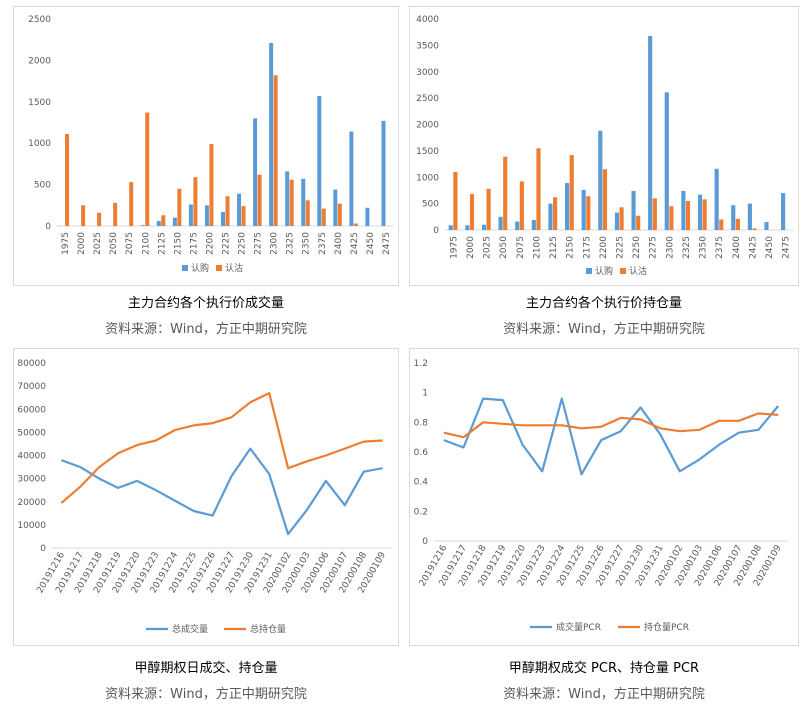  What do you see at coordinates (604, 668) in the screenshot?
I see `chart-caption: 甲醇期权成交 PCR、持仓量 PCR` at bounding box center [604, 668].